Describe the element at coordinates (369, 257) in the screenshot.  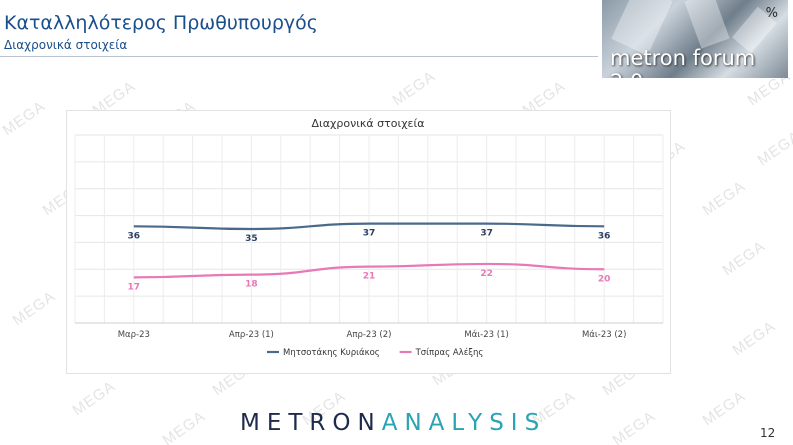
I see `chart-series: 36 35 37 37 36 17 18 21 22 20` at that location.